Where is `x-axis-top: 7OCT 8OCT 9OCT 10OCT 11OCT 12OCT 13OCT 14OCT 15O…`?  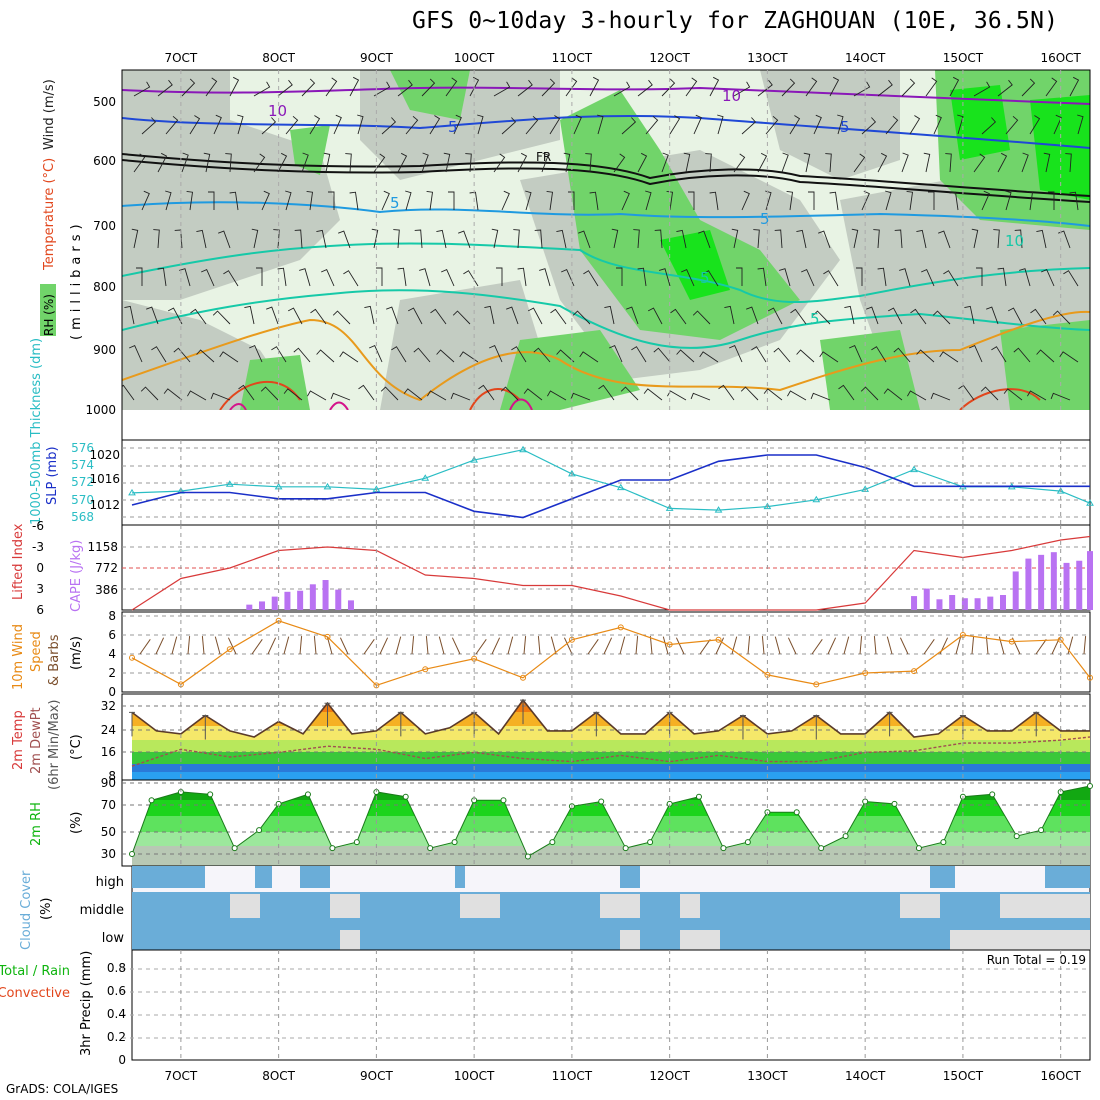 x-axis-top: 7OCT 8OCT 9OCT 10OCT 11OCT 12OCT 13OCT 14OCT 15O… is located at coordinates (622, 58).